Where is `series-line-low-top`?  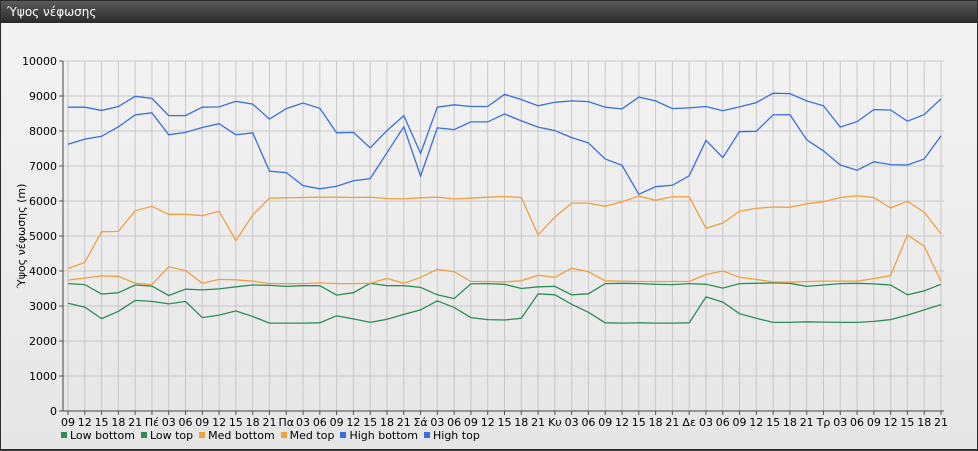
series-line-low-top is located at coordinates (504, 291).